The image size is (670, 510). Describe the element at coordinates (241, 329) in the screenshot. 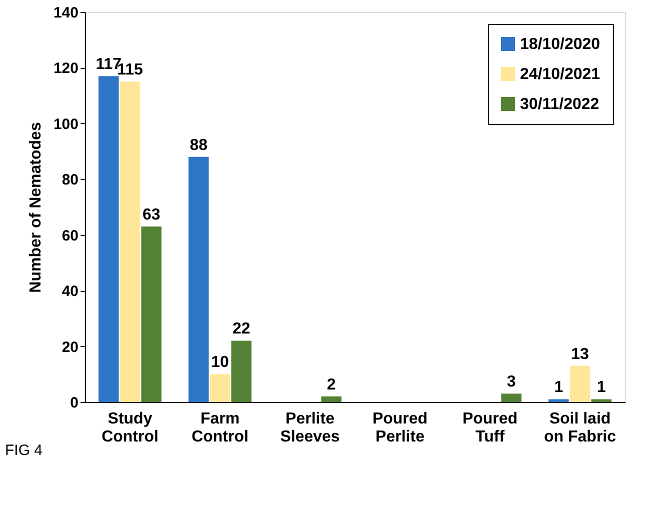

I see `data-label: 22` at that location.